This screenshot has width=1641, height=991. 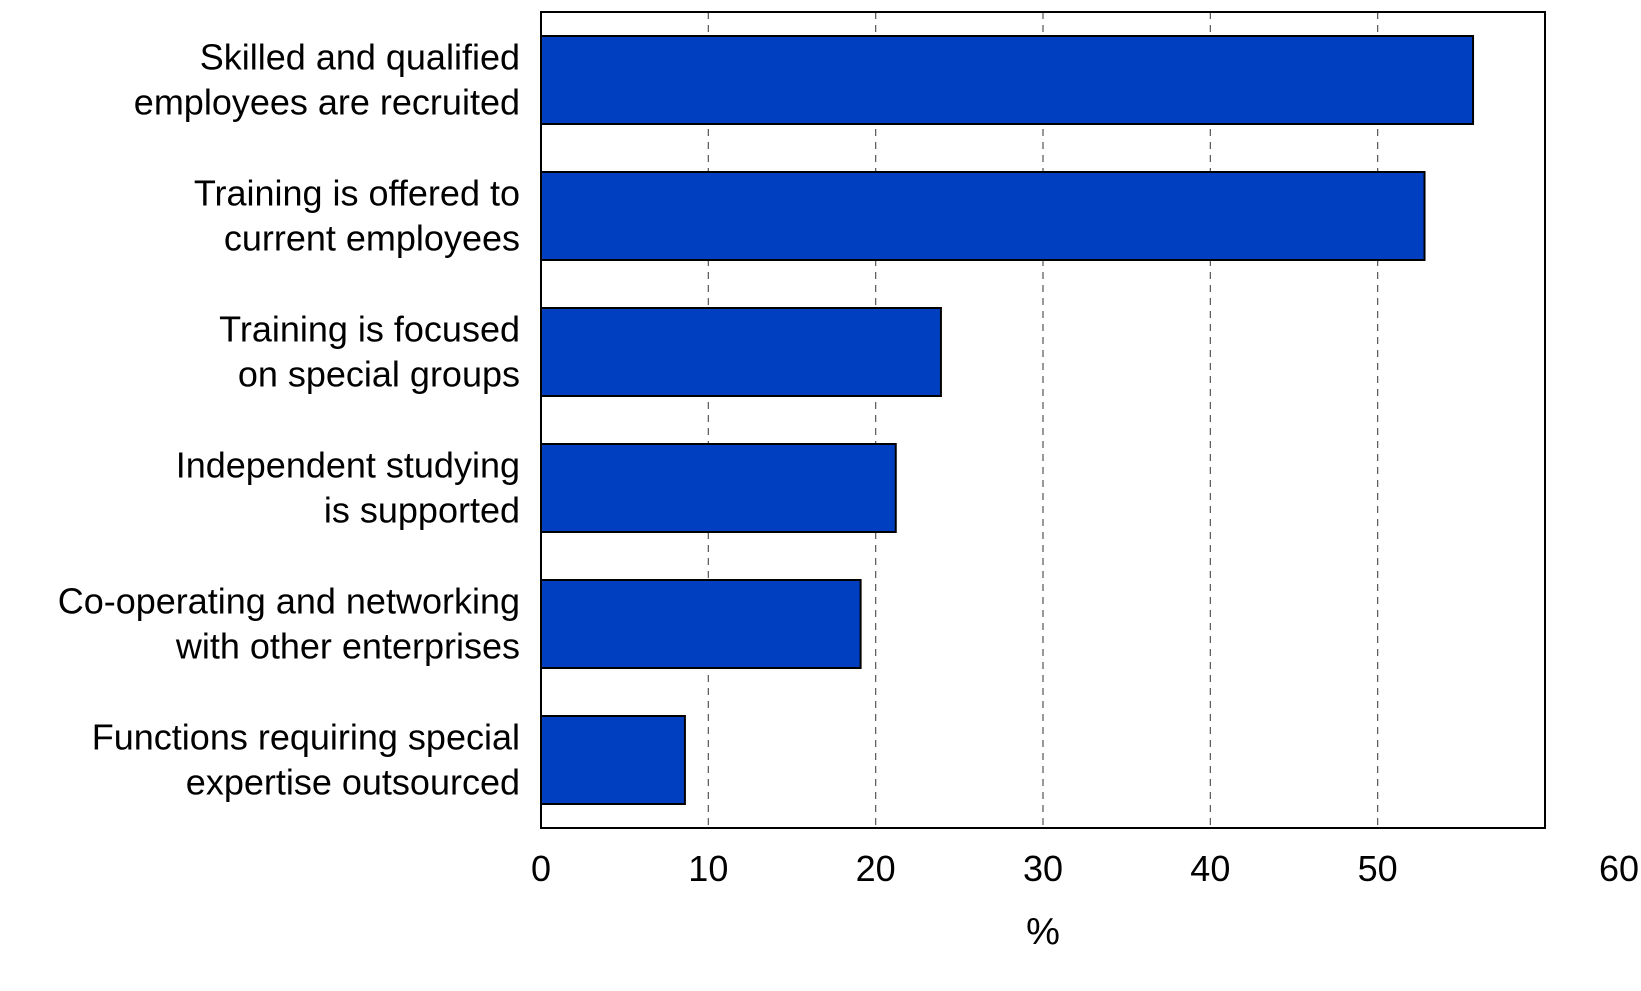 What do you see at coordinates (1378, 868) in the screenshot?
I see `x-tick-label-5: 50` at bounding box center [1378, 868].